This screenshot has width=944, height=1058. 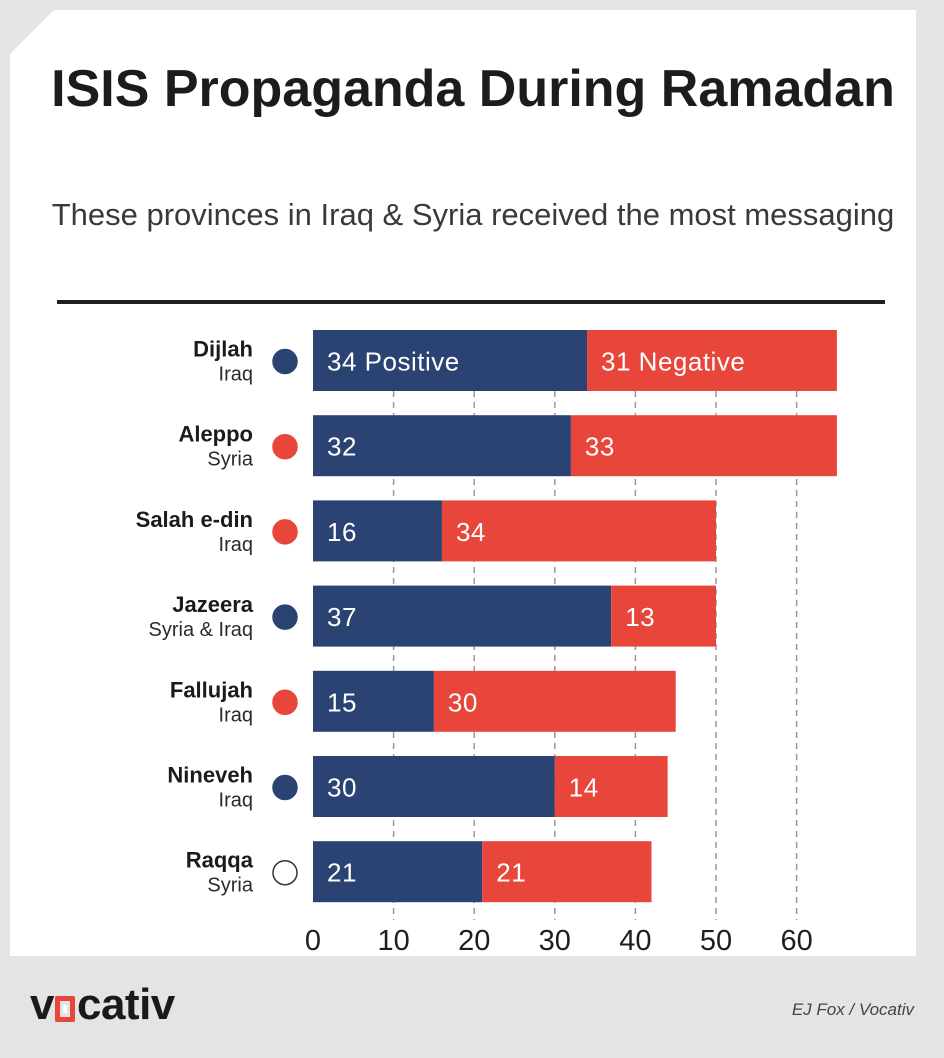 What do you see at coordinates (313, 941) in the screenshot?
I see `x-tick-label: 0` at bounding box center [313, 941].